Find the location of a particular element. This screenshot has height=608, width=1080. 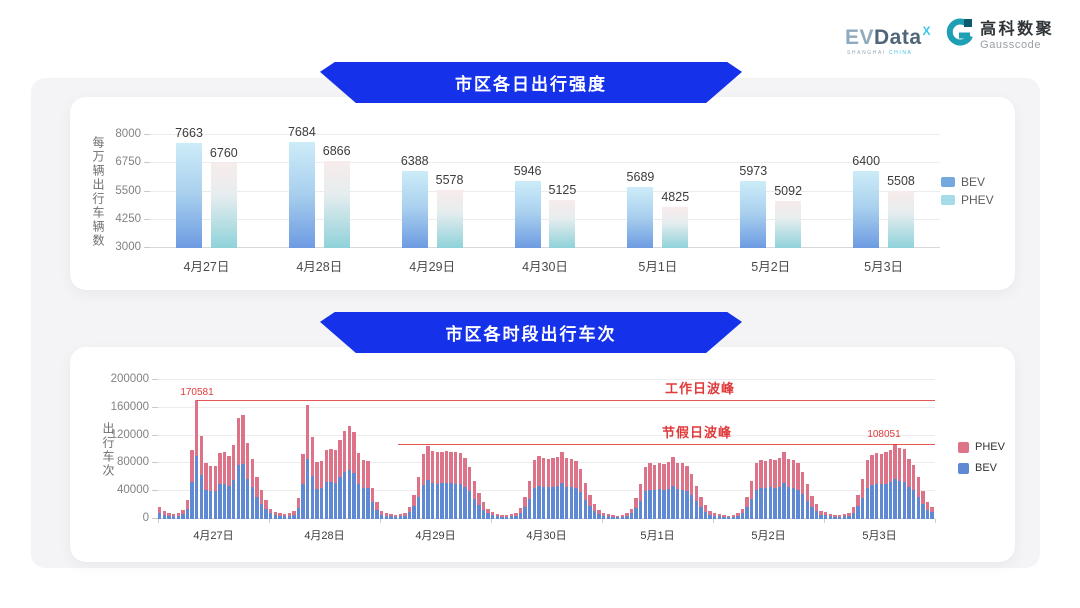

x-tick-label: 4月30日 is located at coordinates (545, 267).